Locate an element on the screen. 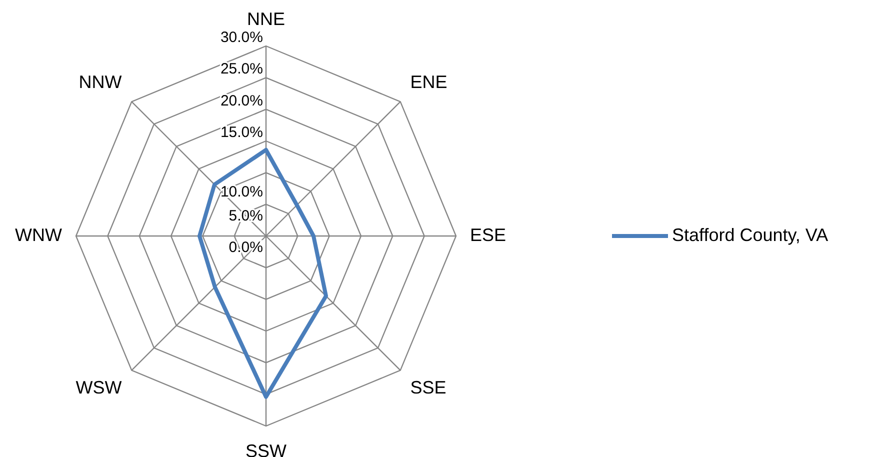 The width and height of the screenshot is (874, 457). spoke-label: ENE is located at coordinates (429, 82).